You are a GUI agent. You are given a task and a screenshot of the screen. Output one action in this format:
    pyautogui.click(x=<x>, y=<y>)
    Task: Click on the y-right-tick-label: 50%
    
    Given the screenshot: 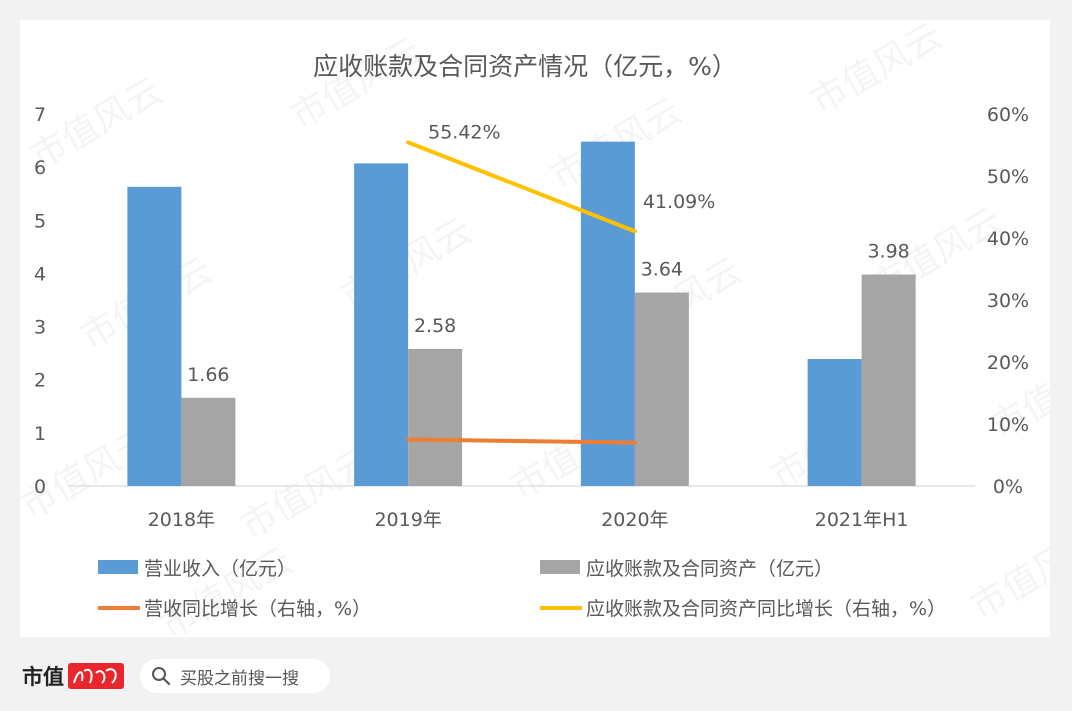 What is the action you would take?
    pyautogui.click(x=1008, y=177)
    